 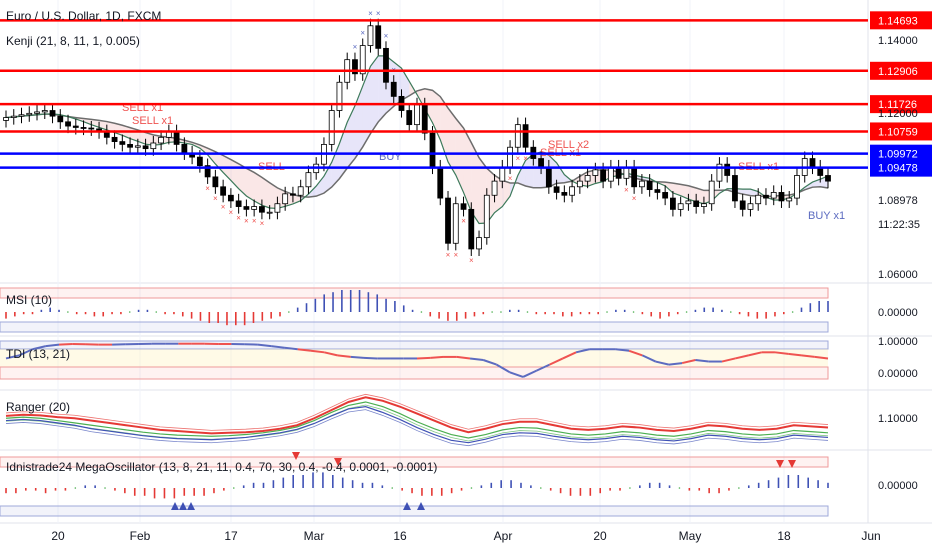 What do you see at coordinates (780, 464) in the screenshot?
I see `sell-triangle-marker` at bounding box center [780, 464].